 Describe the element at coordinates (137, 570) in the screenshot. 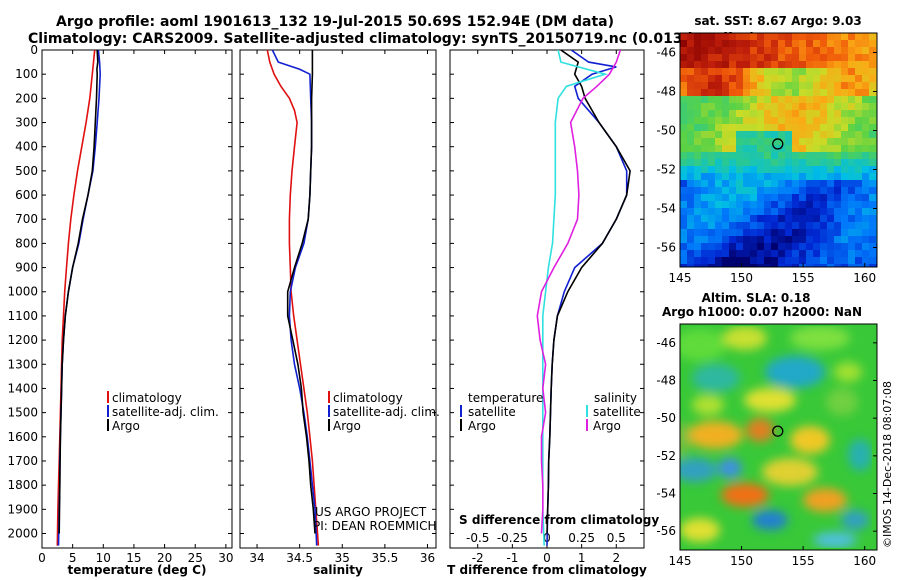

I see `temperature-xlabel: temperature (deg C)` at that location.